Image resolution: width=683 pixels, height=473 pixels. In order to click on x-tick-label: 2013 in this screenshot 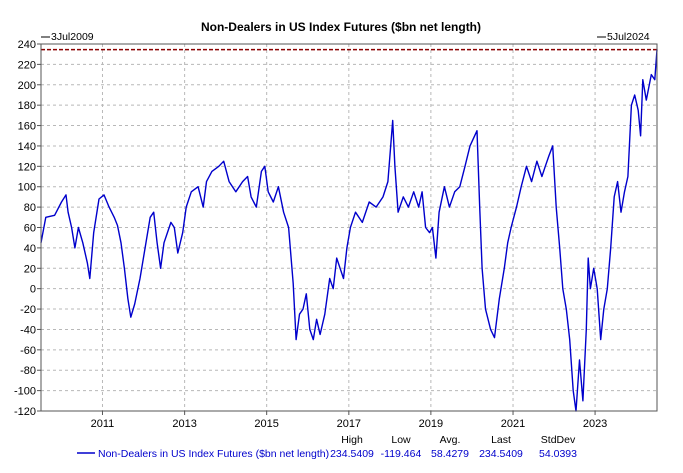, I will do `click(184, 424)`.